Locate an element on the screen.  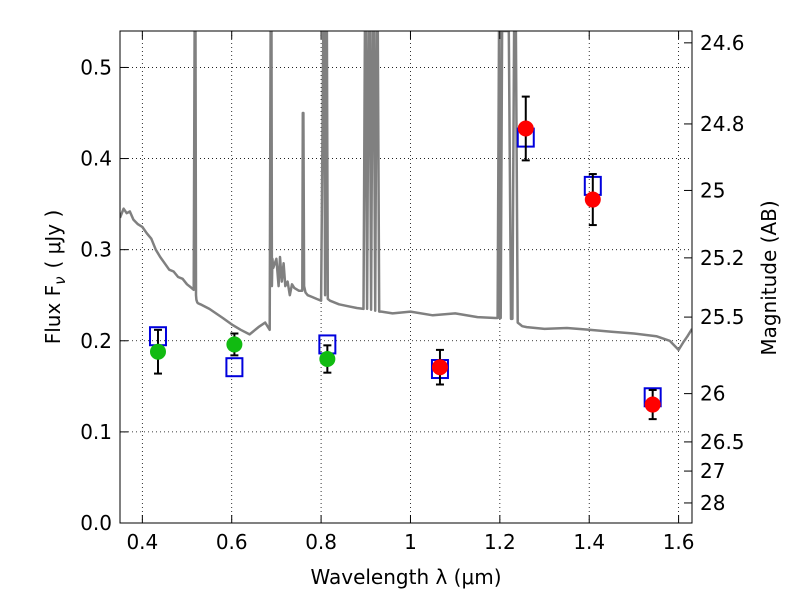
x-tick-label: 1.4 is located at coordinates (589, 542).